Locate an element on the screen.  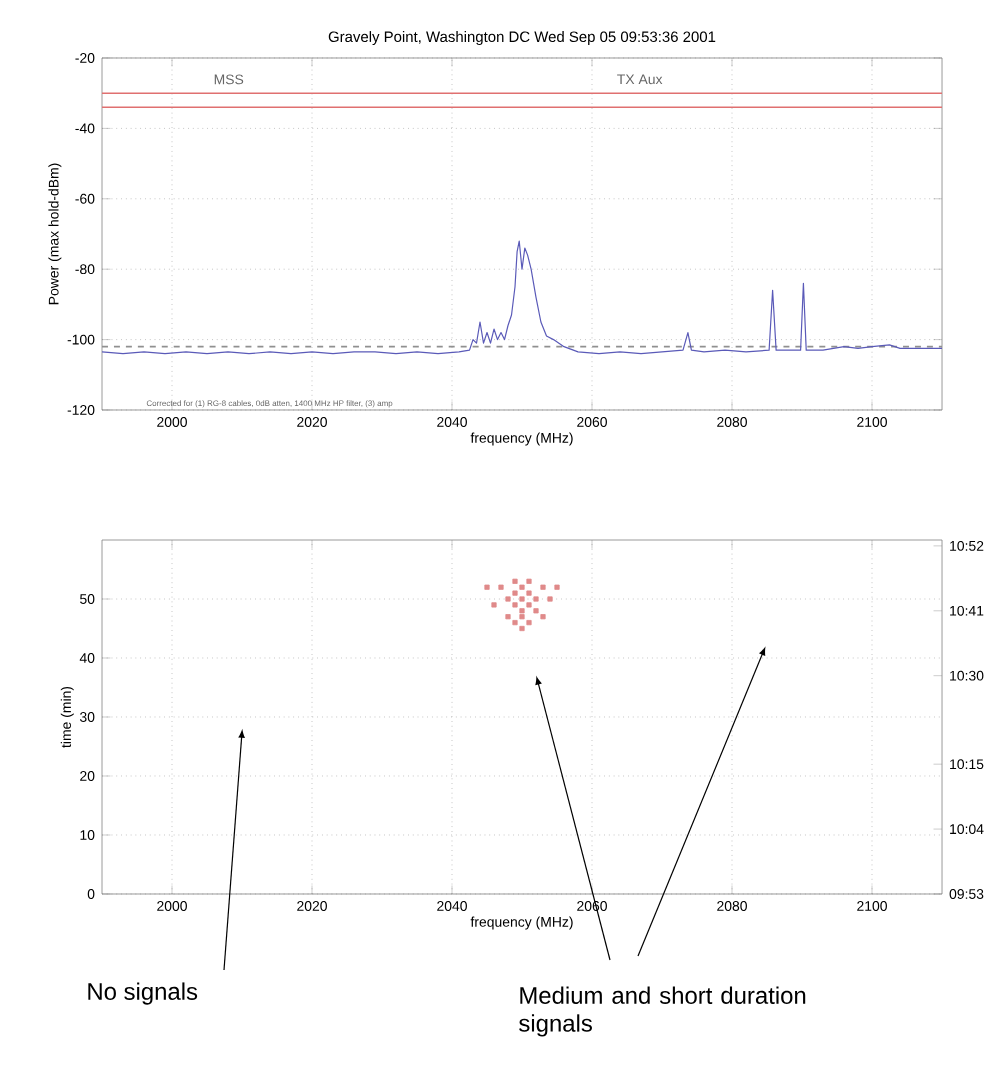
text: Medium and short duration signals is located at coordinates (662, 1011).